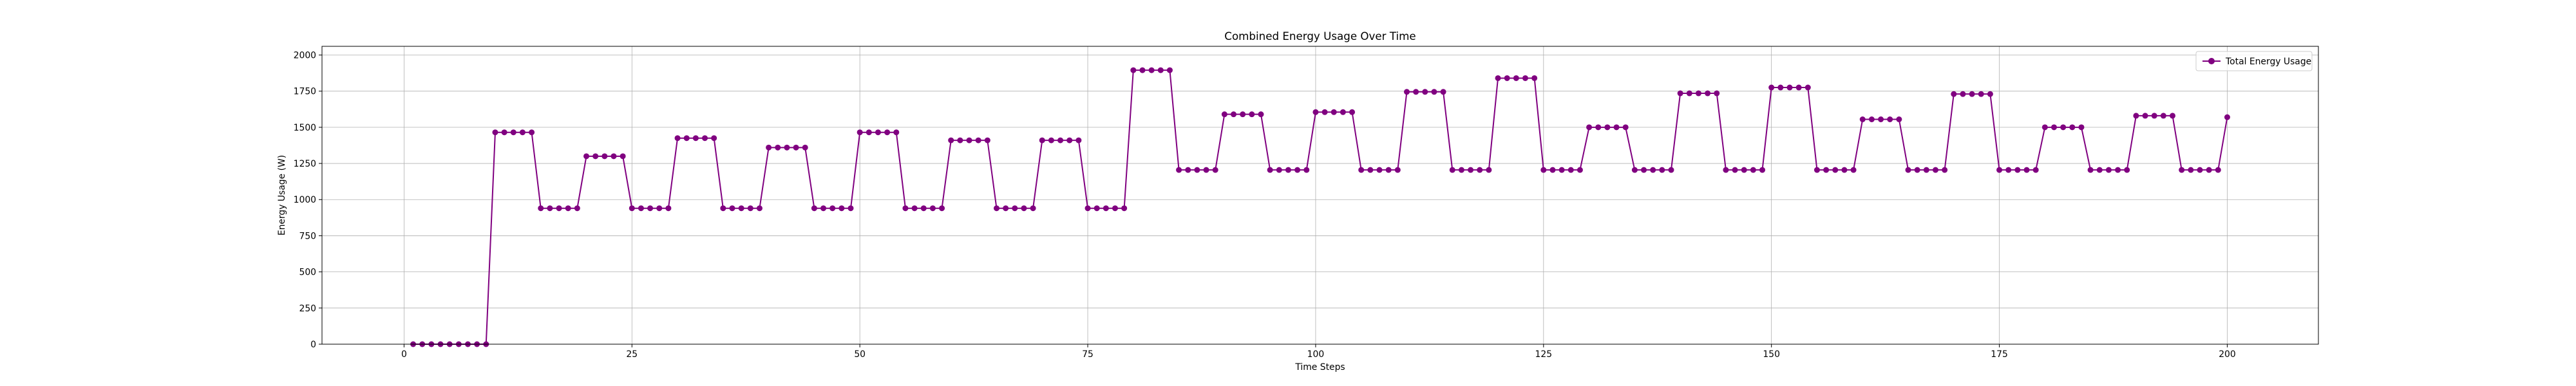  What do you see at coordinates (307, 236) in the screenshot?
I see `y-tick-label: 750` at bounding box center [307, 236].